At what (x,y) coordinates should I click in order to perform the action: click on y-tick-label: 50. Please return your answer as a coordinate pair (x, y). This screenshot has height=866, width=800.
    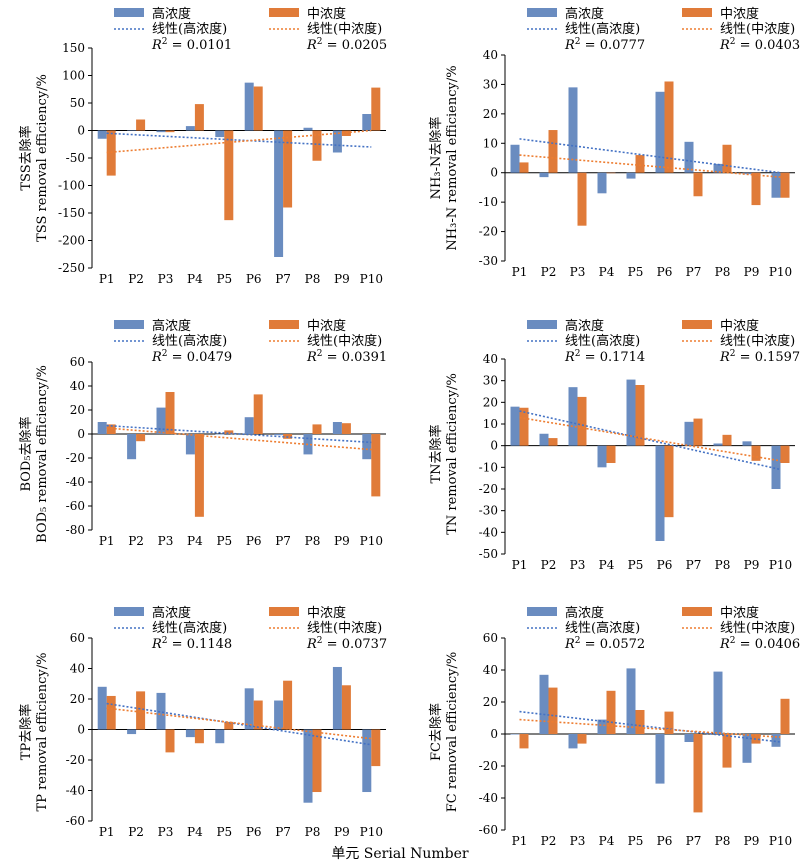
    Looking at the image, I should click on (77, 103).